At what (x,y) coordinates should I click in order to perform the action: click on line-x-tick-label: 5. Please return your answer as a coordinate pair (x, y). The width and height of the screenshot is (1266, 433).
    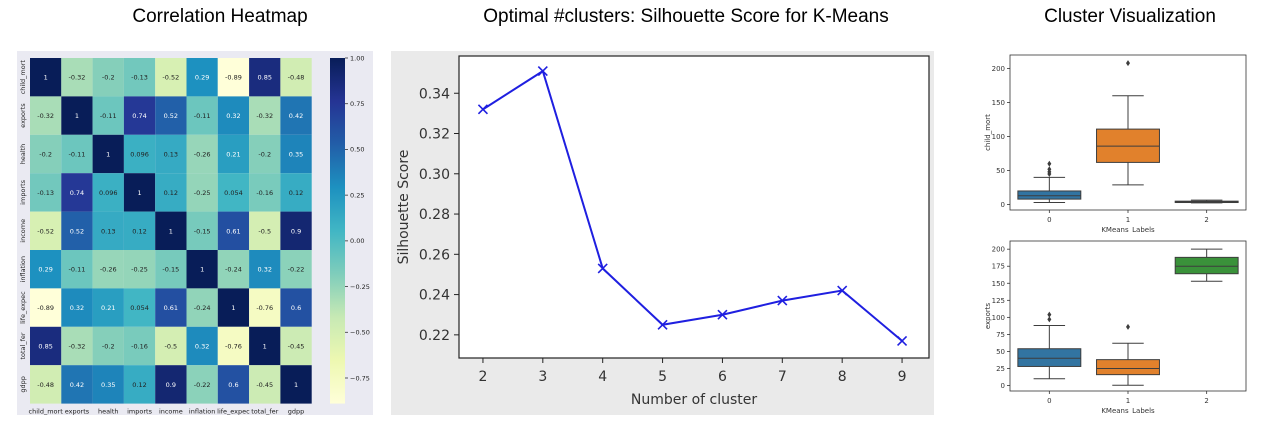
    Looking at the image, I should click on (662, 377).